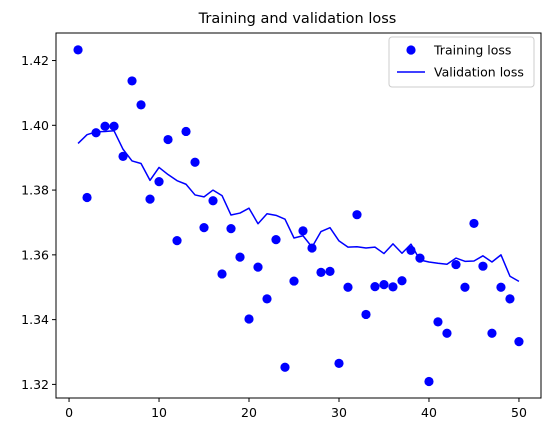 The image size is (556, 435). Describe the element at coordinates (35, 254) in the screenshot. I see `y-tick-label: 1.36` at that location.